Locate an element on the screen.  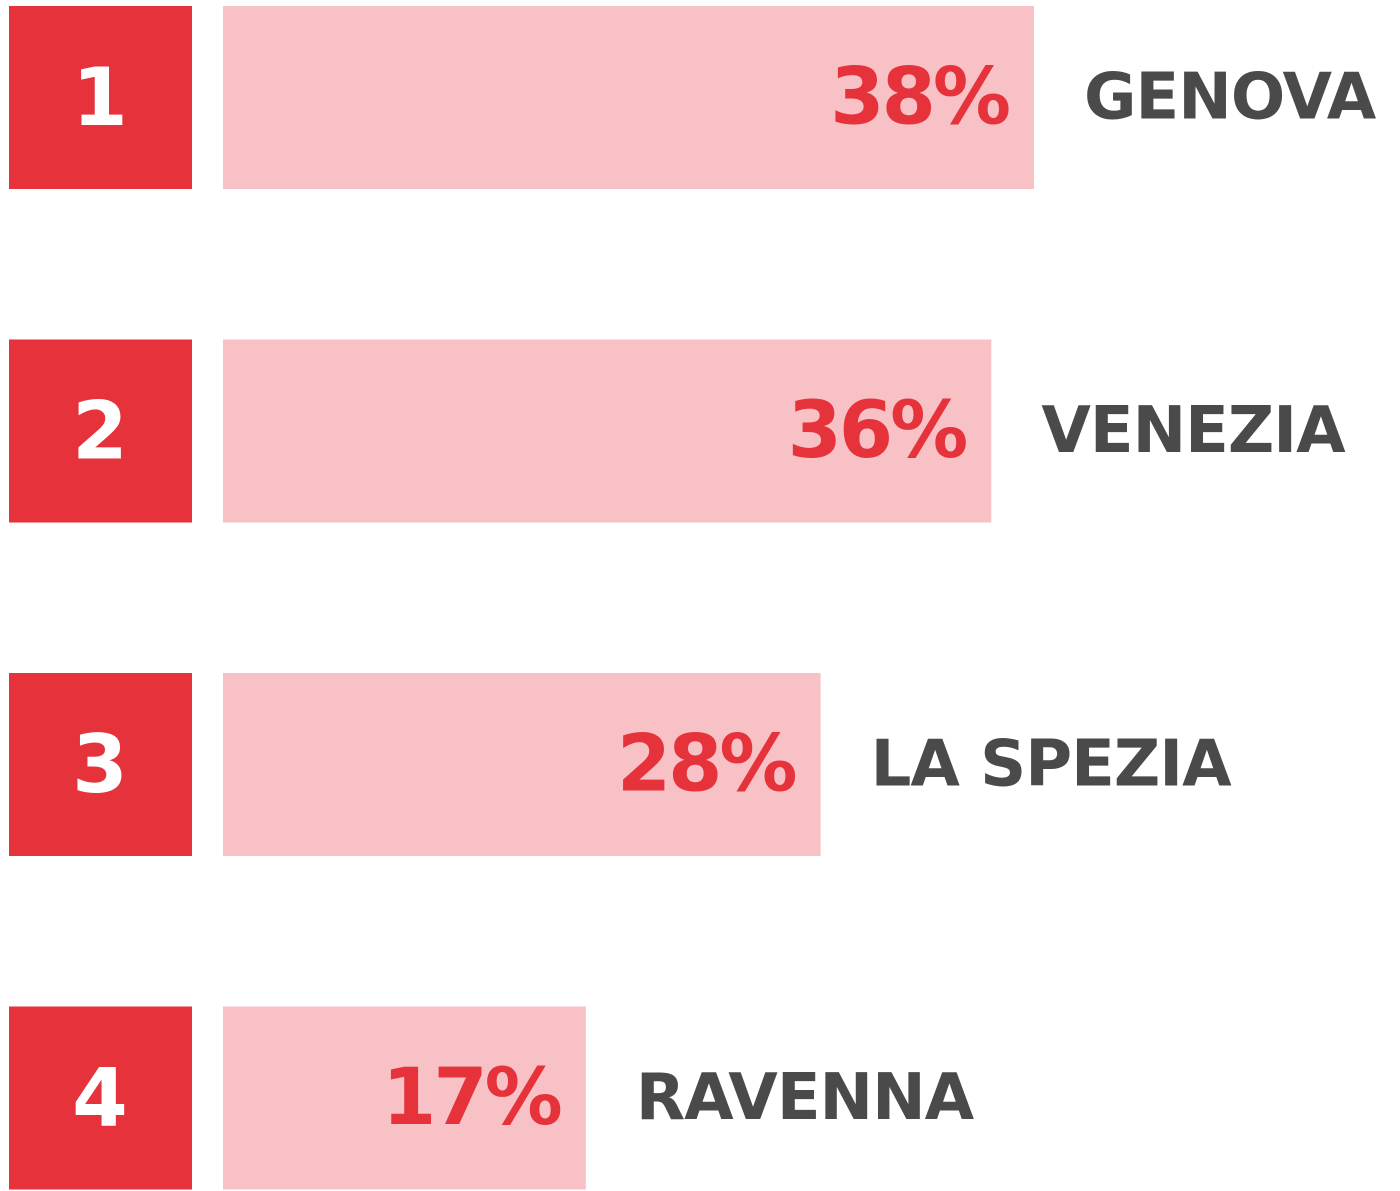
rank-label: 1 is located at coordinates (100, 97).